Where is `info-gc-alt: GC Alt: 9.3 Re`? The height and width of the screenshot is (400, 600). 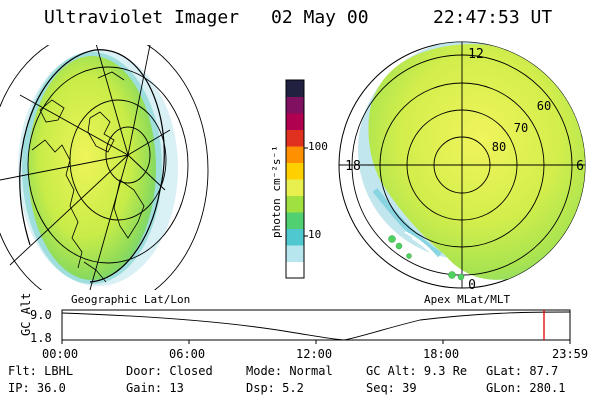 info-gc-alt: GC Alt: 9.3 Re is located at coordinates (417, 371).